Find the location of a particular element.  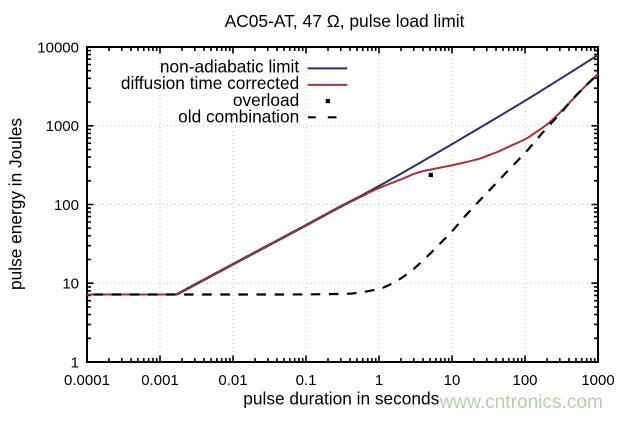

svg-text: 0.1 is located at coordinates (306, 380).